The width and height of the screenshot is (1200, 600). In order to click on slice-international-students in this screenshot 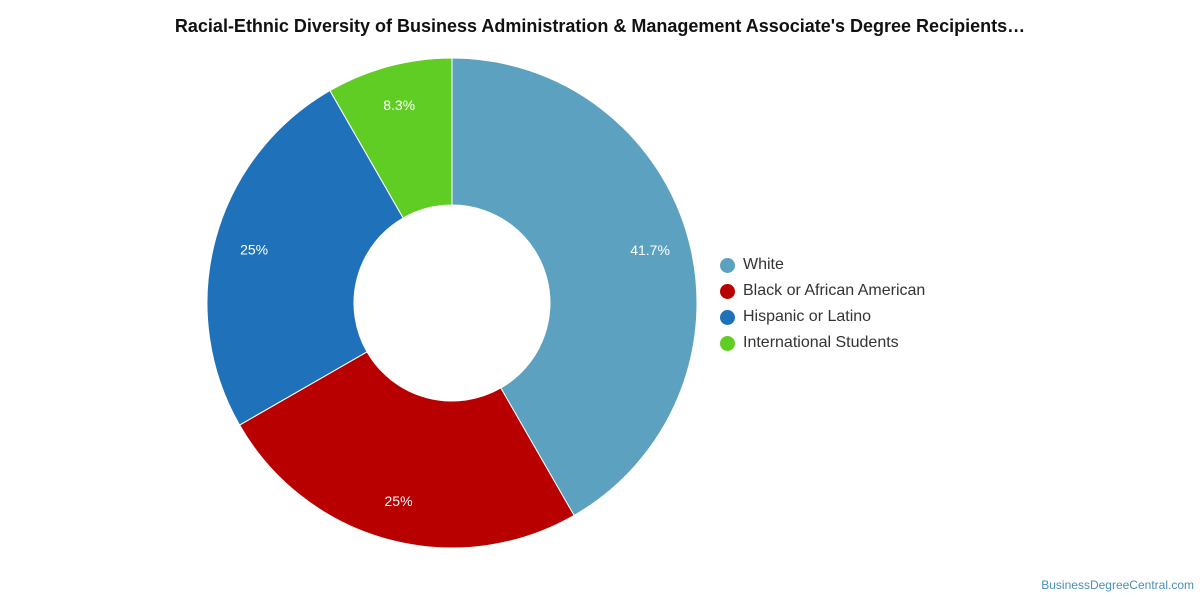, I will do `click(391, 138)`.